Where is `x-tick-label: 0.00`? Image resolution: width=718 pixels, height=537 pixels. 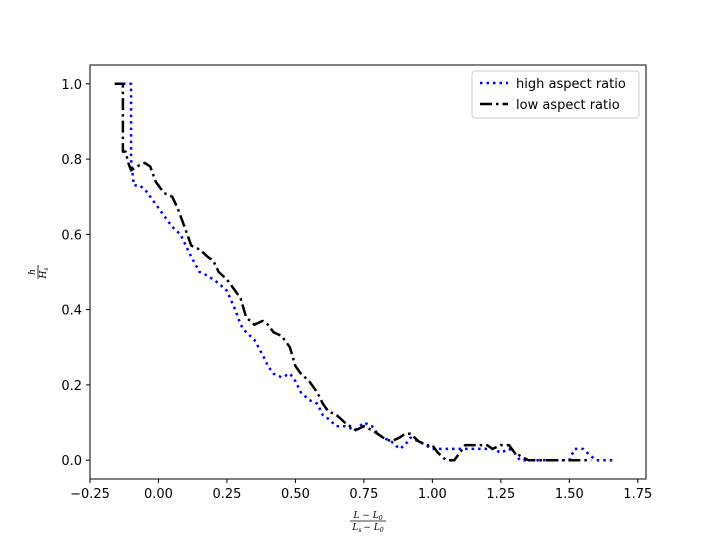
x-tick-label: 0.00 is located at coordinates (158, 494).